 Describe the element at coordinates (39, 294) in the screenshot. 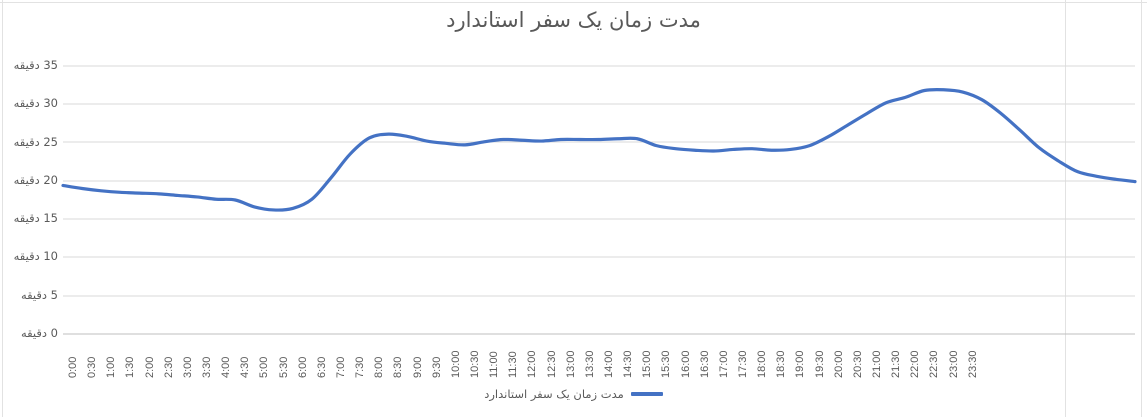

I see `y-axis-tick-label: 5 دقیقه` at that location.